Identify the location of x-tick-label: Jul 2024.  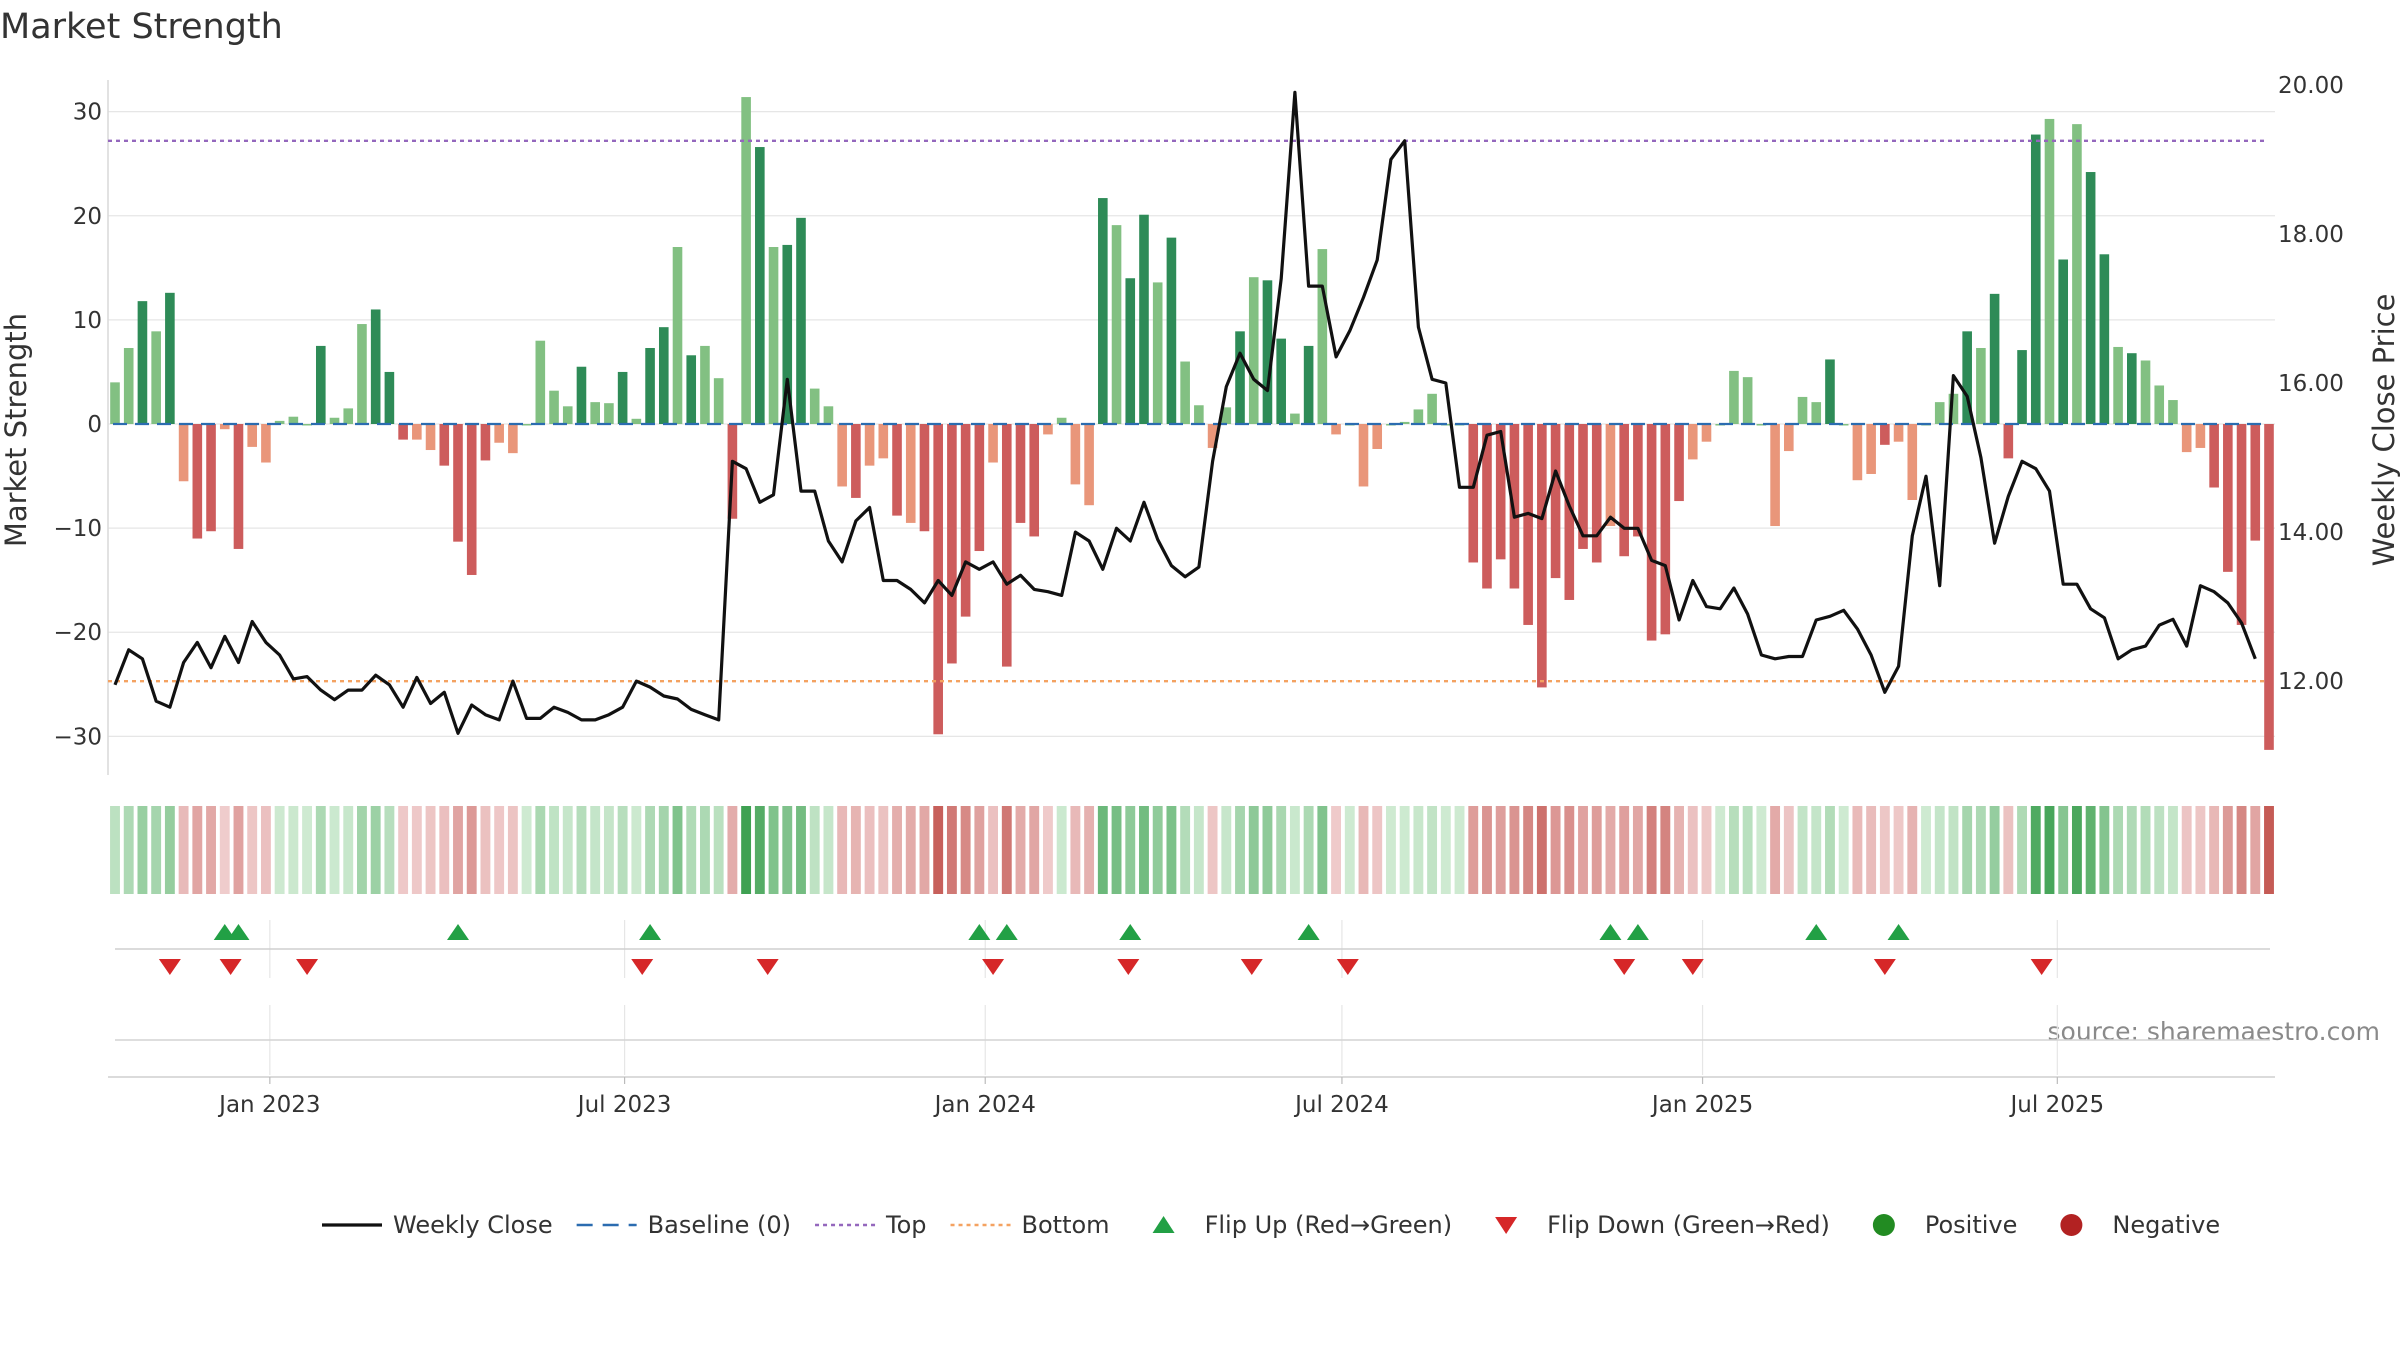
(1341, 1105).